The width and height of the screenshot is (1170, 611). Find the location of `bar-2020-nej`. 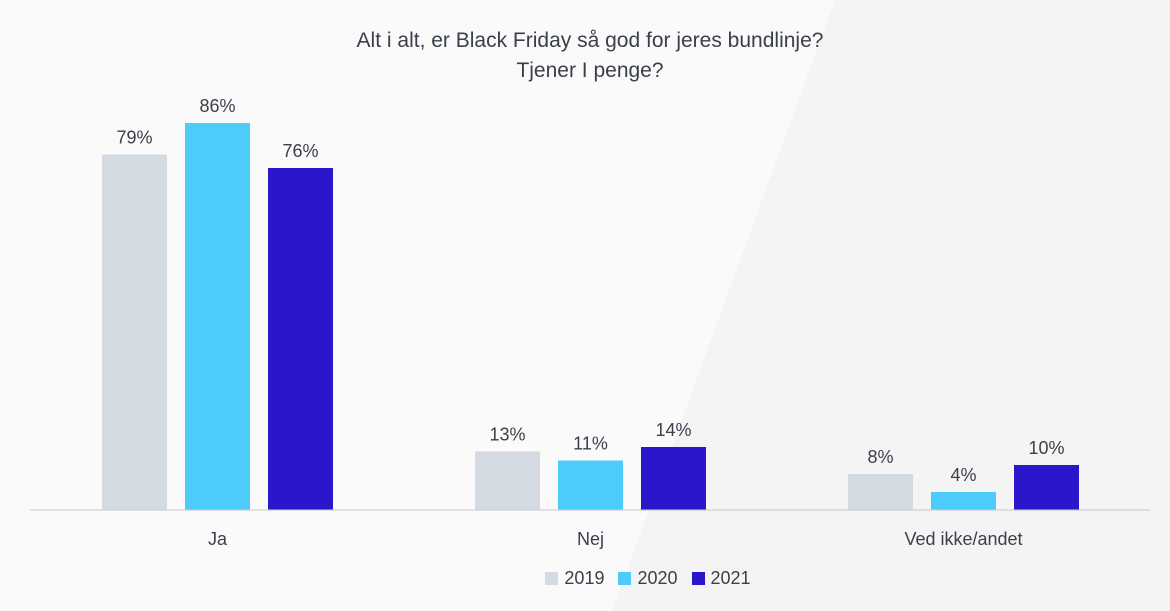

bar-2020-nej is located at coordinates (590, 485).